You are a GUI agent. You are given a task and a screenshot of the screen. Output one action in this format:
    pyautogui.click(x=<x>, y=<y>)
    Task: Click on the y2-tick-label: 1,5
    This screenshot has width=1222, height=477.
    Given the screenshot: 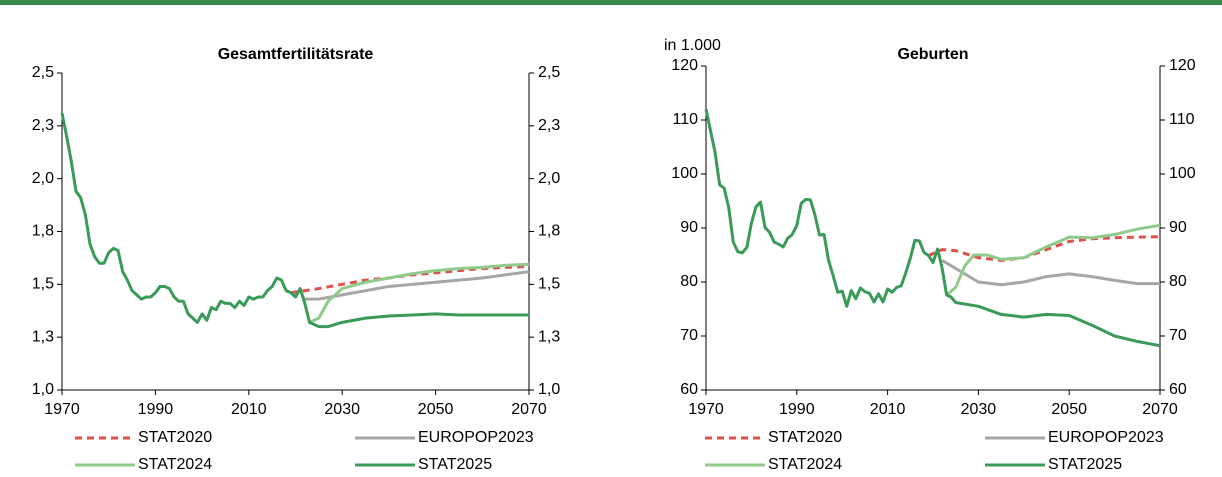 What is the action you would take?
    pyautogui.click(x=549, y=284)
    